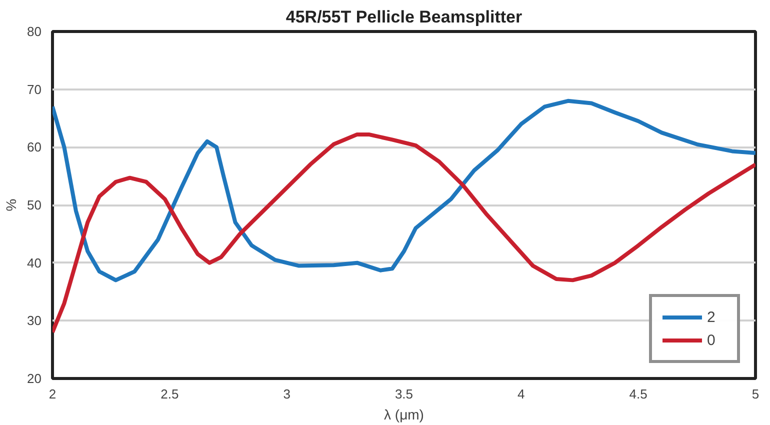 This screenshot has height=425, width=770. Describe the element at coordinates (638, 394) in the screenshot. I see `x-tick-label: 4.5` at that location.